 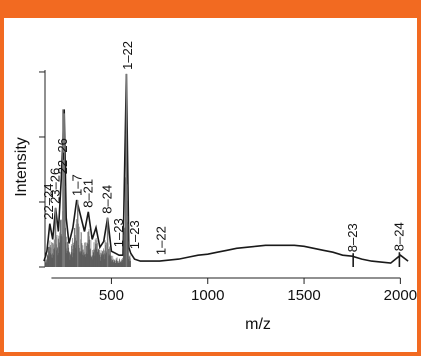 I want to click on x-tick-label: 1000, so click(x=207, y=295).